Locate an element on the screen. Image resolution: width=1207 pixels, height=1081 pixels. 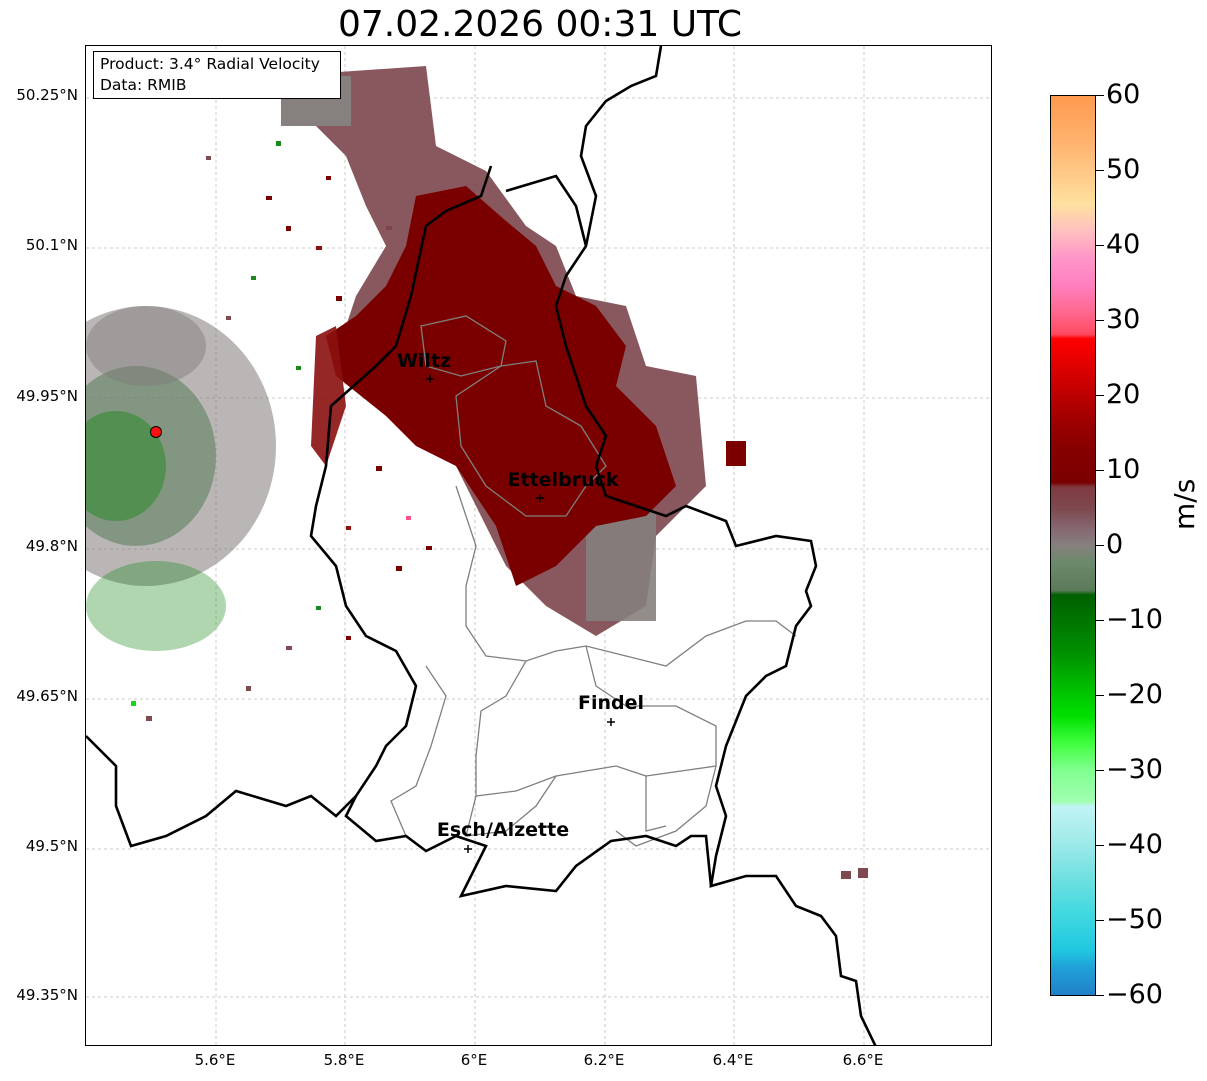
colorbar-tick-label: −60 is located at coordinates (1134, 994).